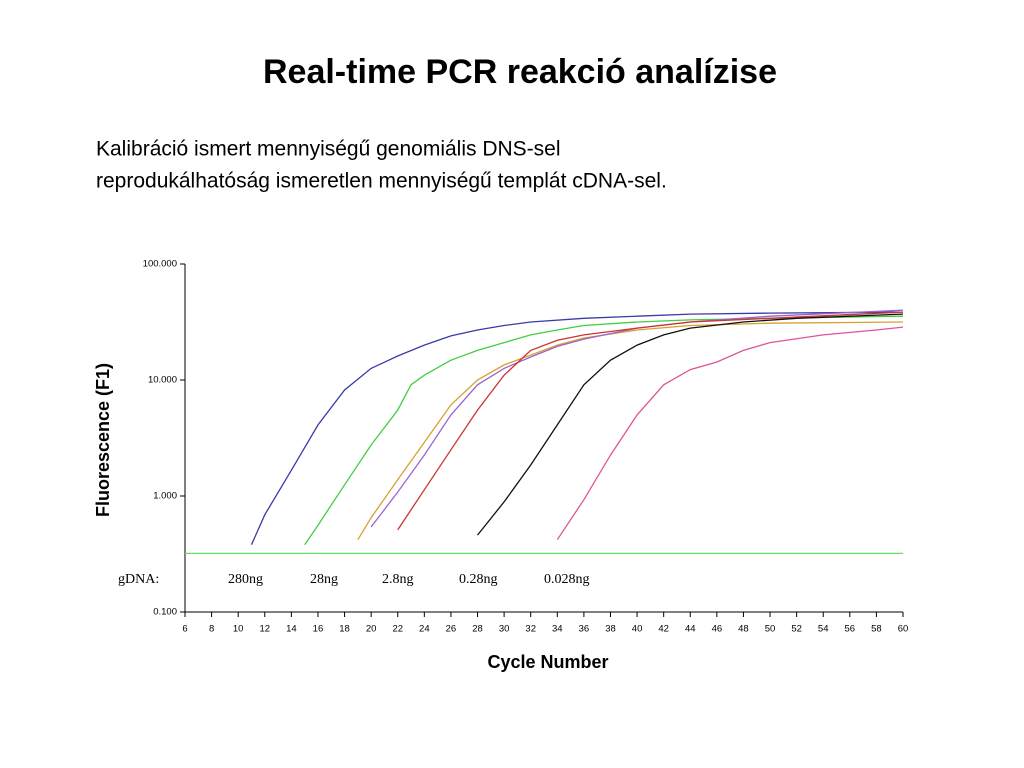 The width and height of the screenshot is (1024, 768). I want to click on annotation: 280ng, so click(245, 579).